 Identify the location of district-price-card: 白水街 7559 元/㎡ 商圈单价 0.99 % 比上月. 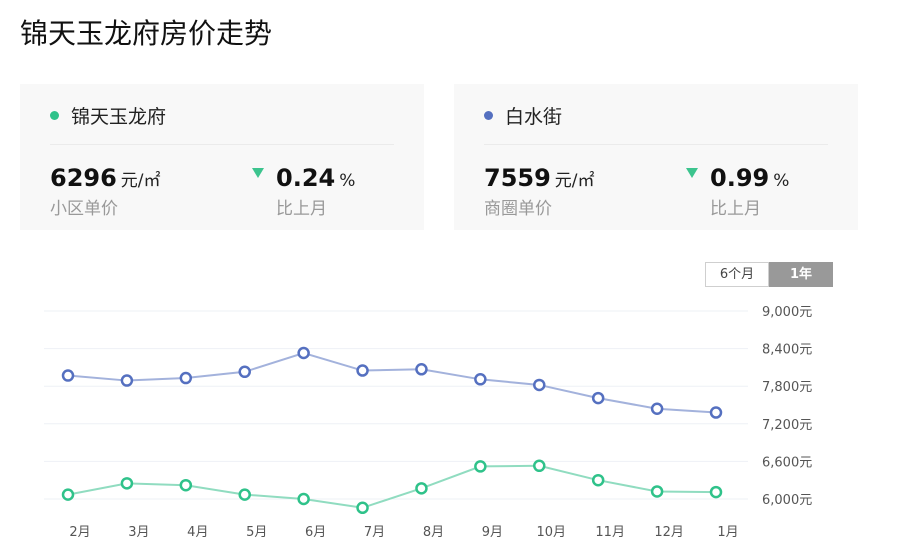
(656, 157).